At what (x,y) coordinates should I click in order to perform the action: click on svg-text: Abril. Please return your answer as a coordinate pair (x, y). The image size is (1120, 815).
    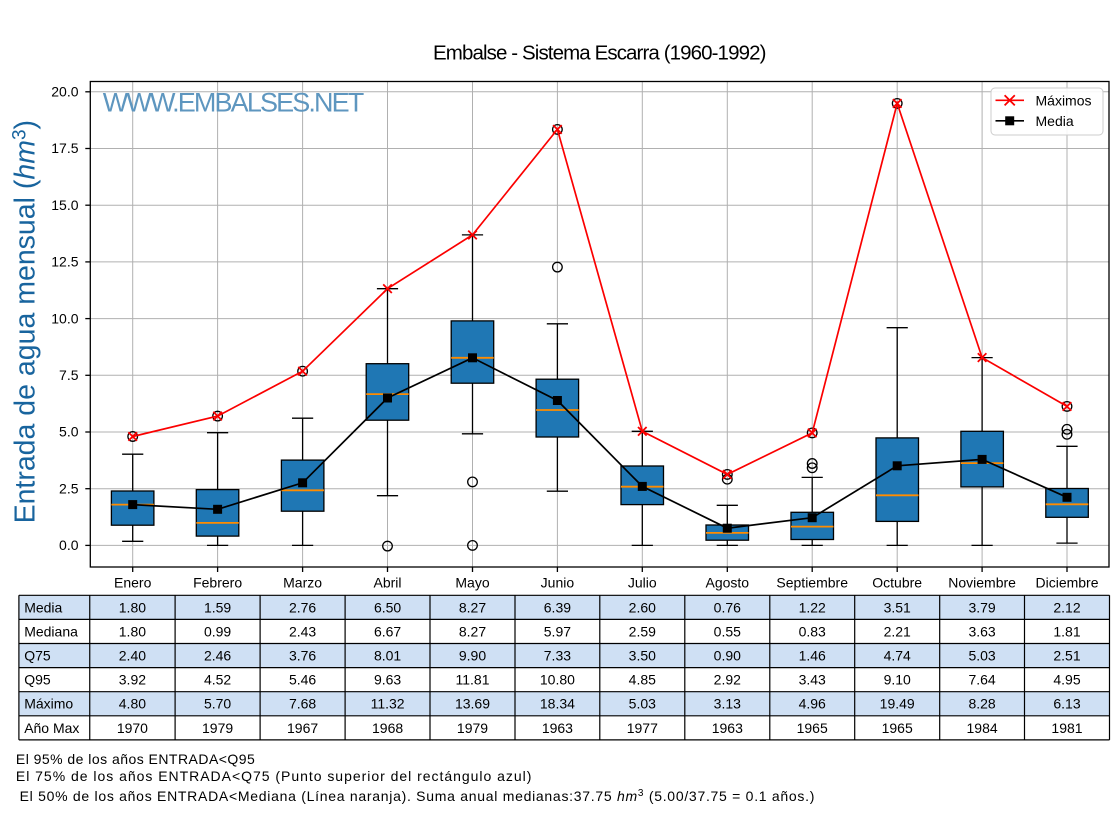
    Looking at the image, I should click on (387, 583).